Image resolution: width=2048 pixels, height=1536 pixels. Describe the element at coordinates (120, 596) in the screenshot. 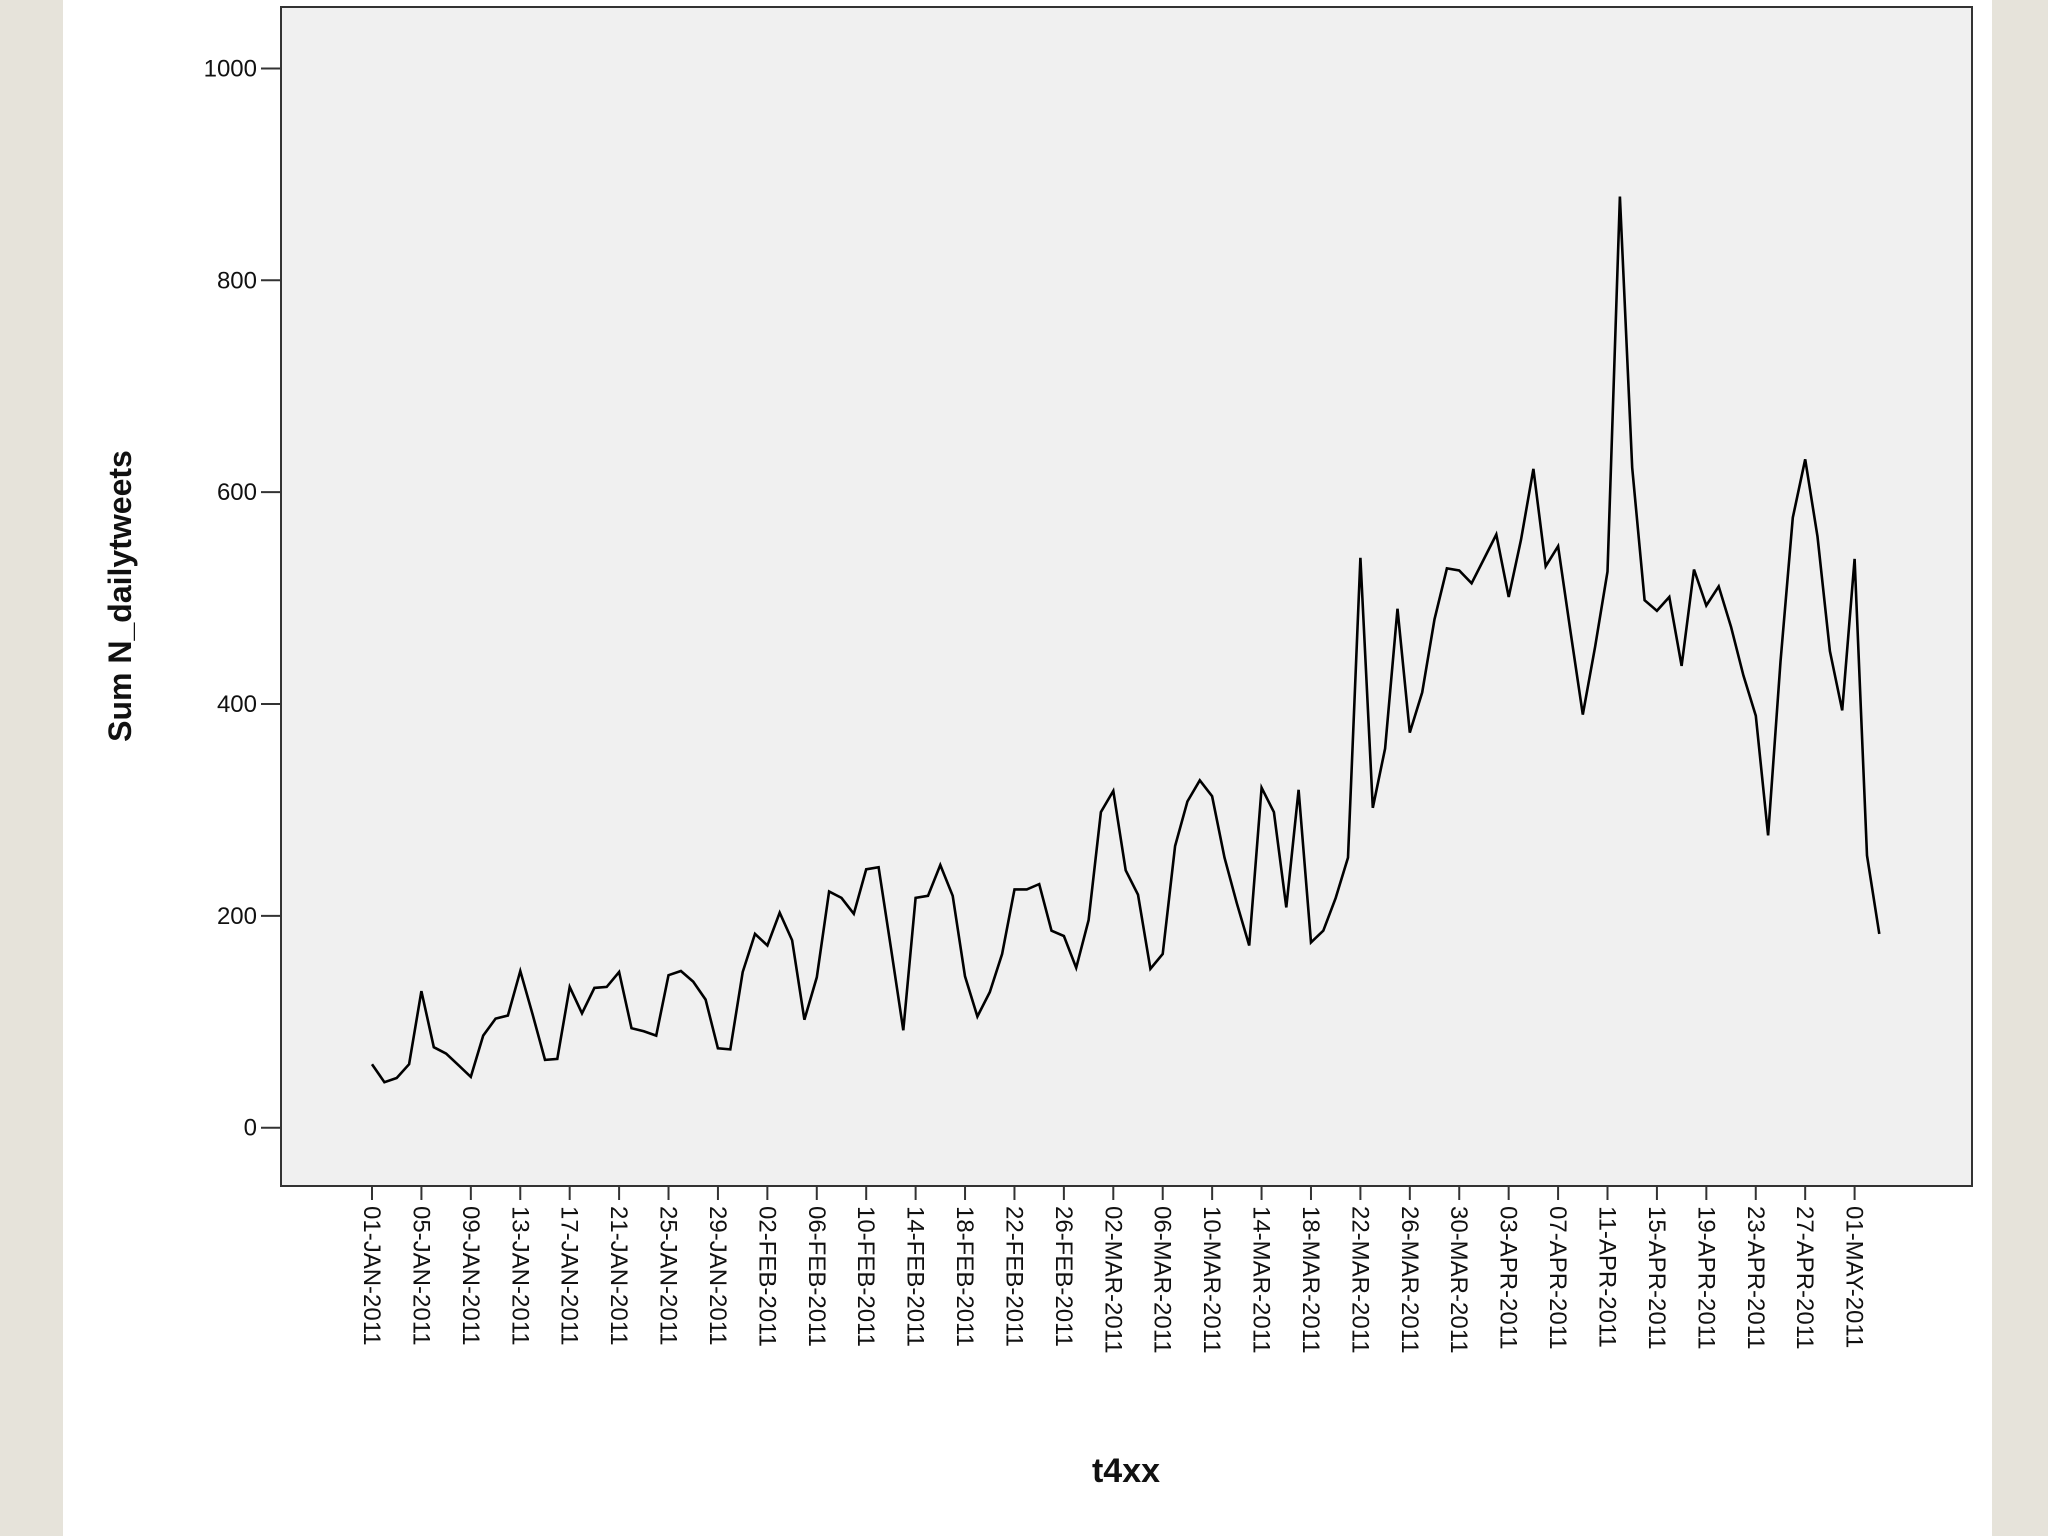

I see `y-axis-title: Sum N_dailytweets` at that location.